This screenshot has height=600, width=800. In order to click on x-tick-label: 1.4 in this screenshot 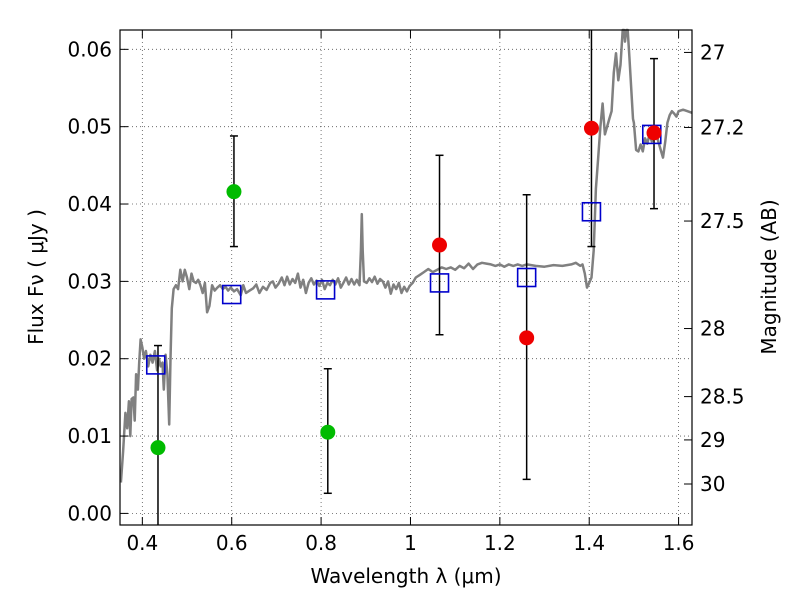, I will do `click(589, 543)`.